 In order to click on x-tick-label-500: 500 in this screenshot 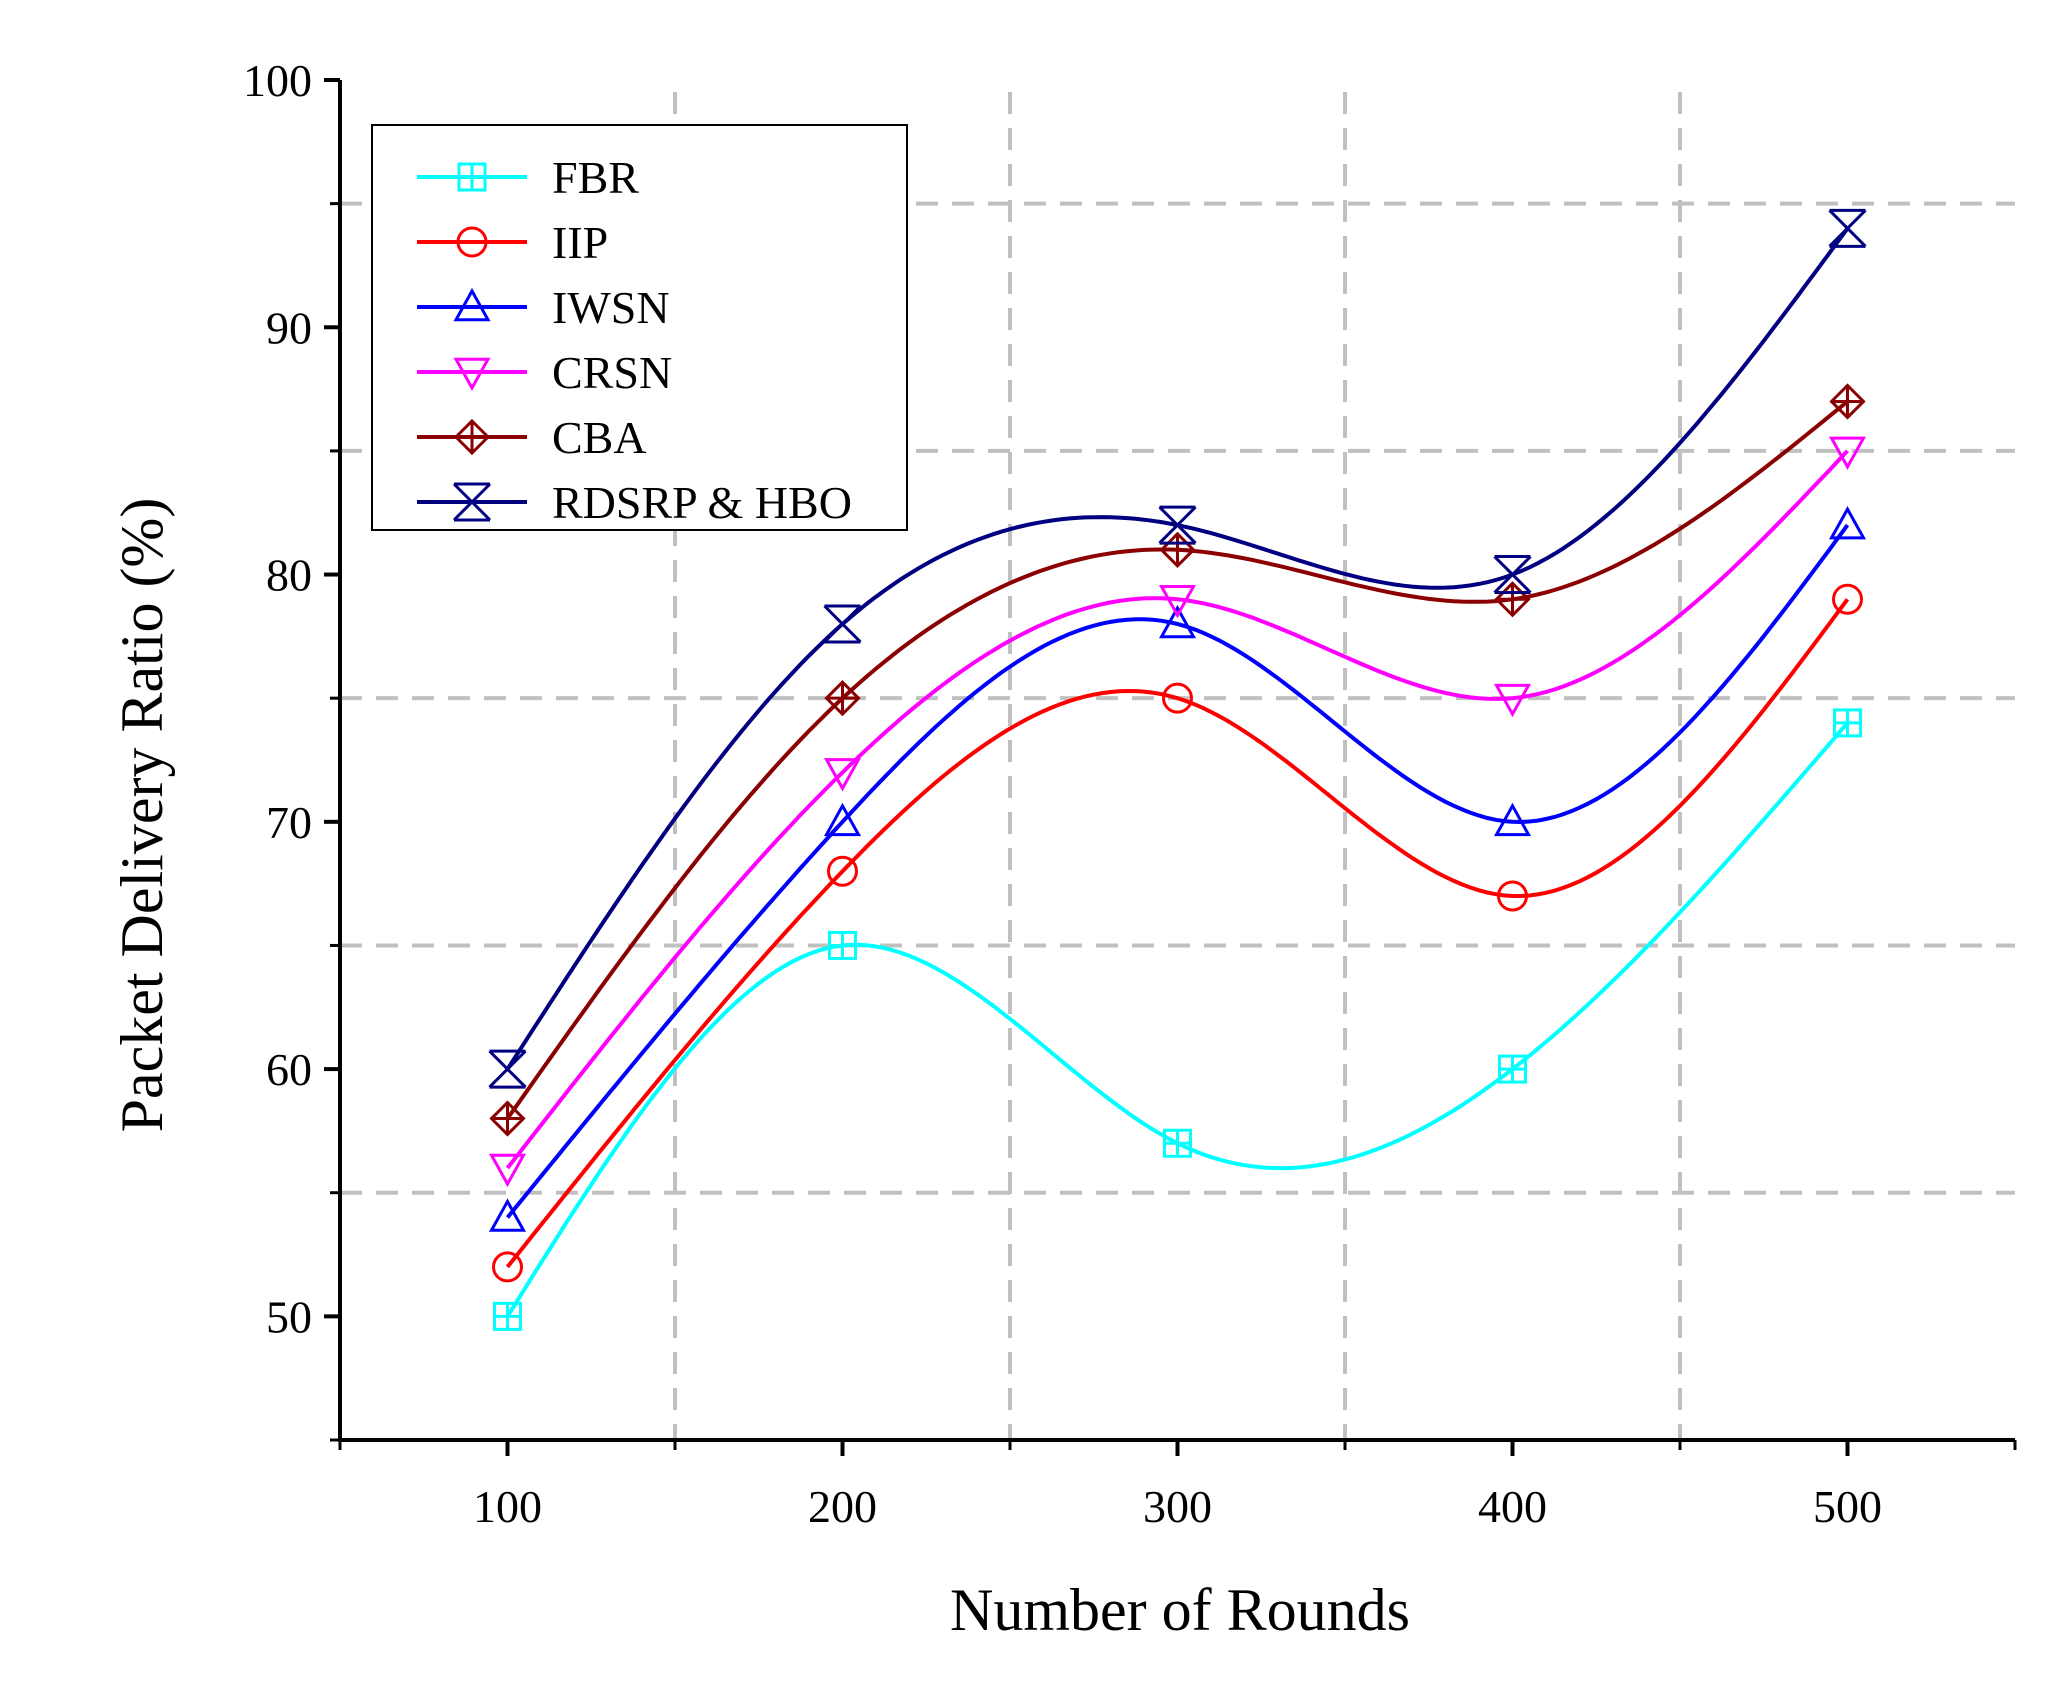, I will do `click(1847, 1506)`.